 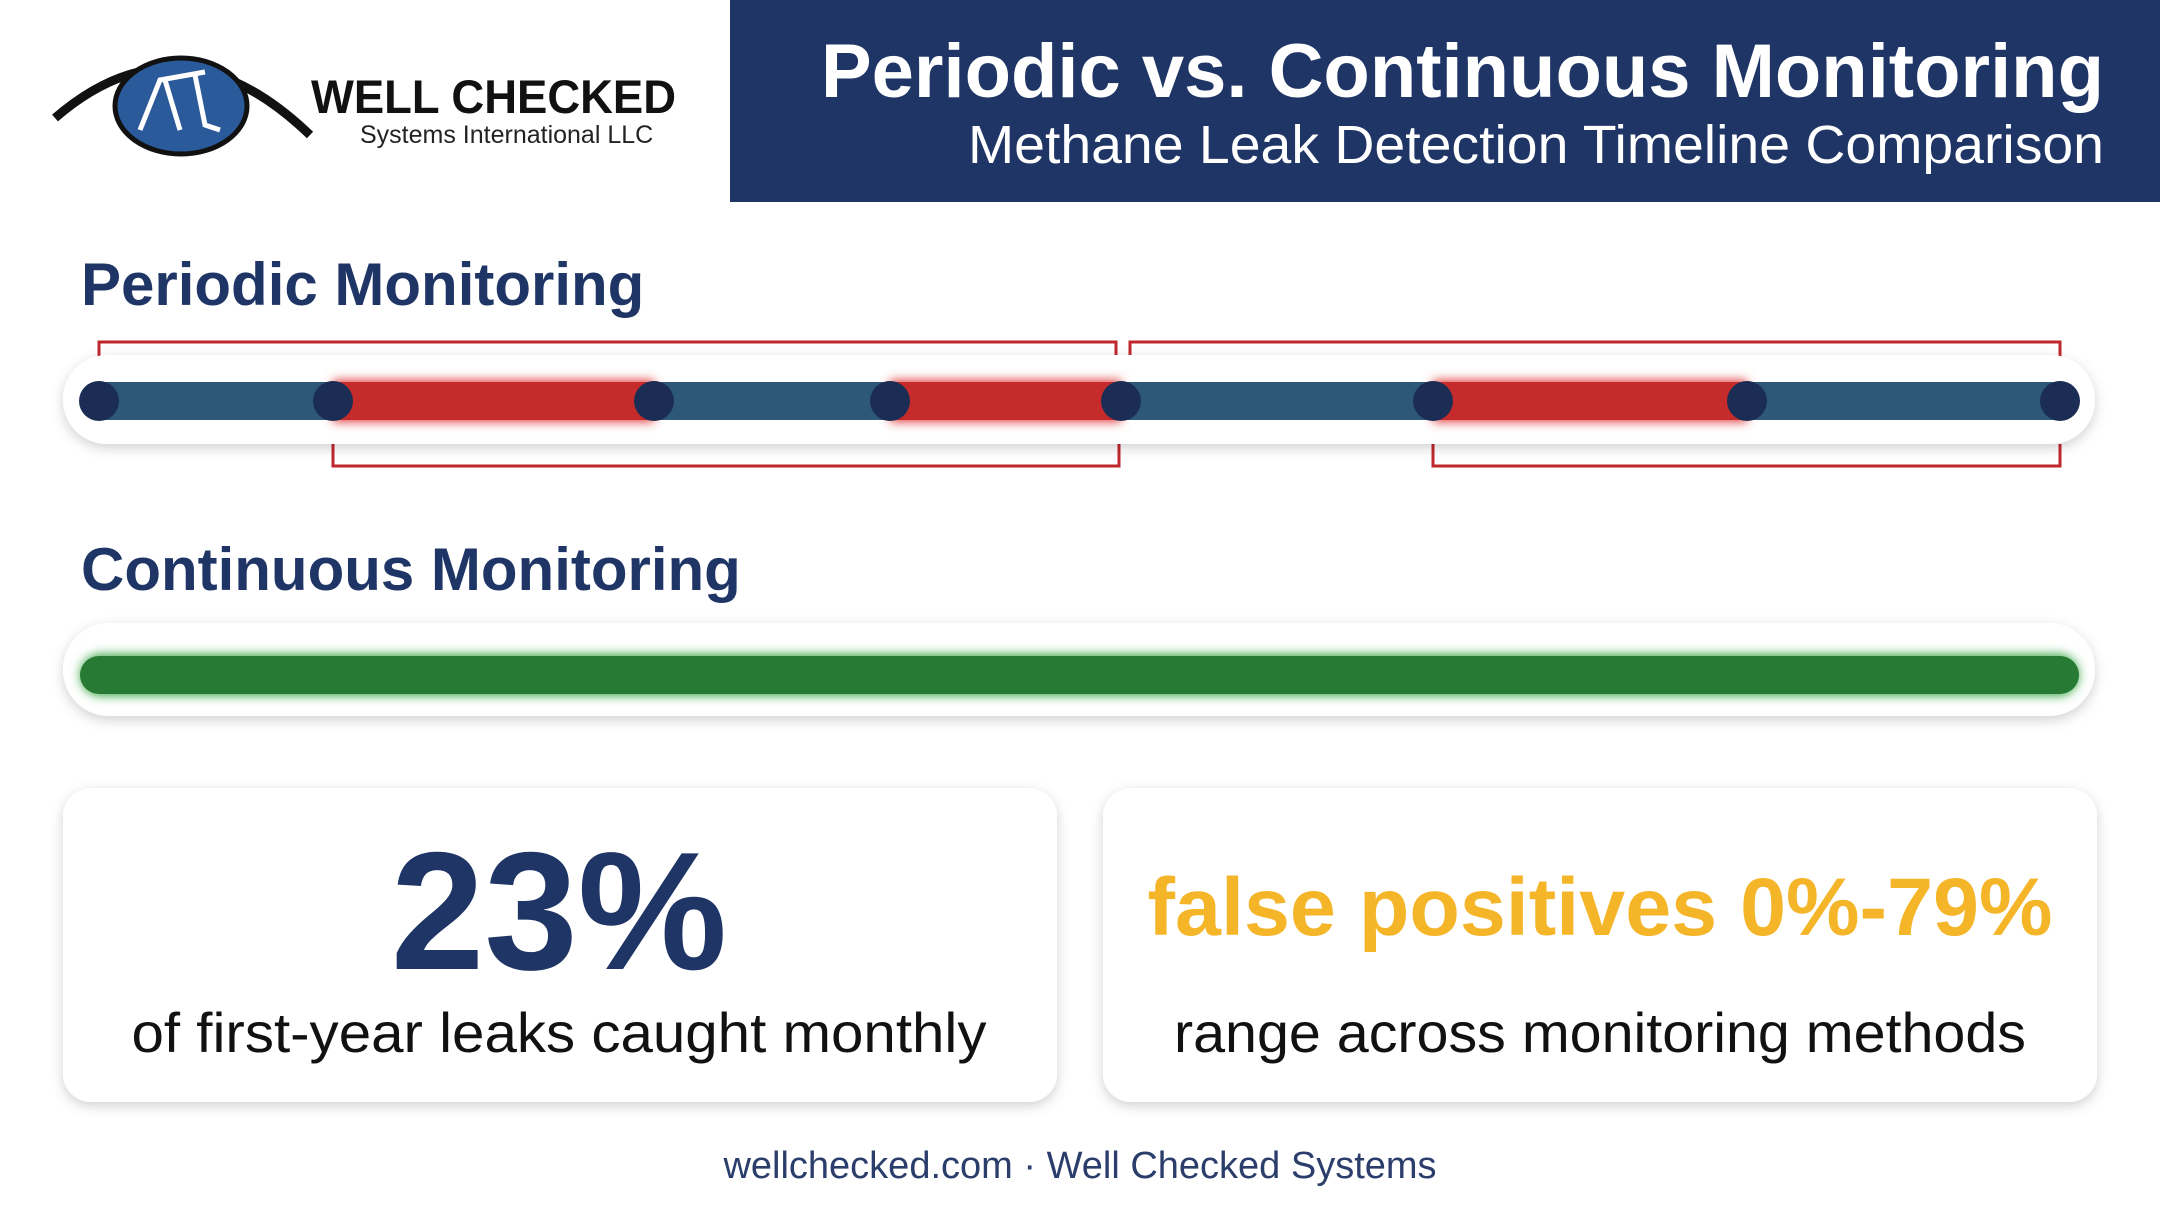 I want to click on stat-caption: range across monitoring methods, so click(x=1600, y=1032).